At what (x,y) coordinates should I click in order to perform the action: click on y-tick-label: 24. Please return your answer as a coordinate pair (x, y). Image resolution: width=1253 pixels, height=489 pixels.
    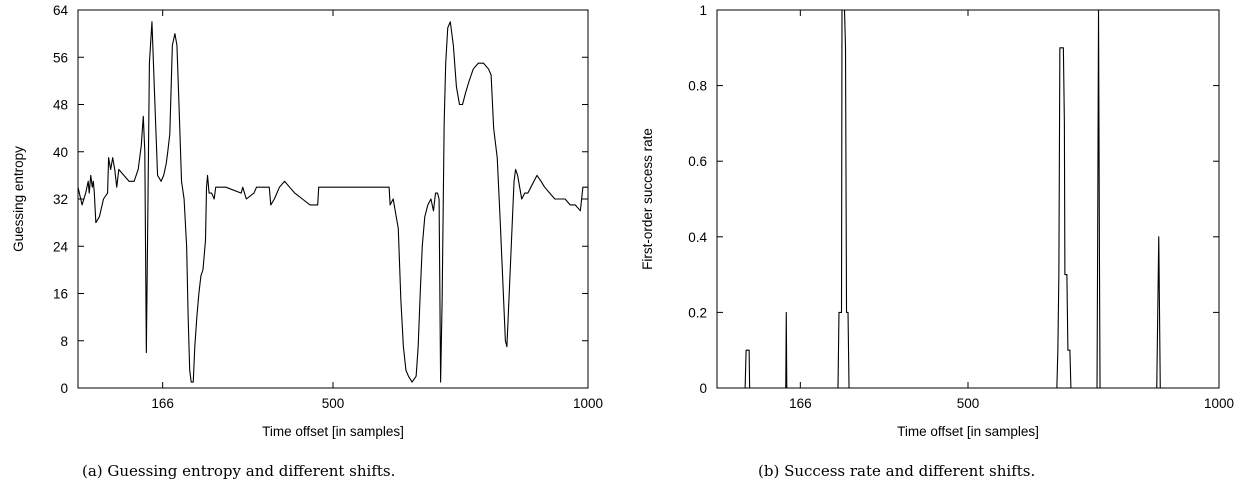
    Looking at the image, I should click on (61, 246).